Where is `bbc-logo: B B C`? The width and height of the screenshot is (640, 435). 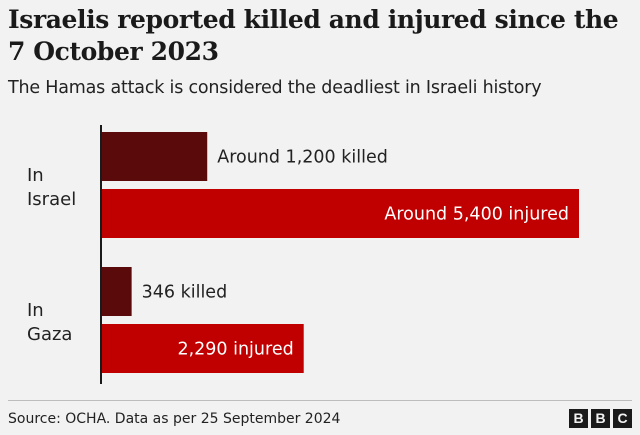
bbc-logo: B B C is located at coordinates (600, 418).